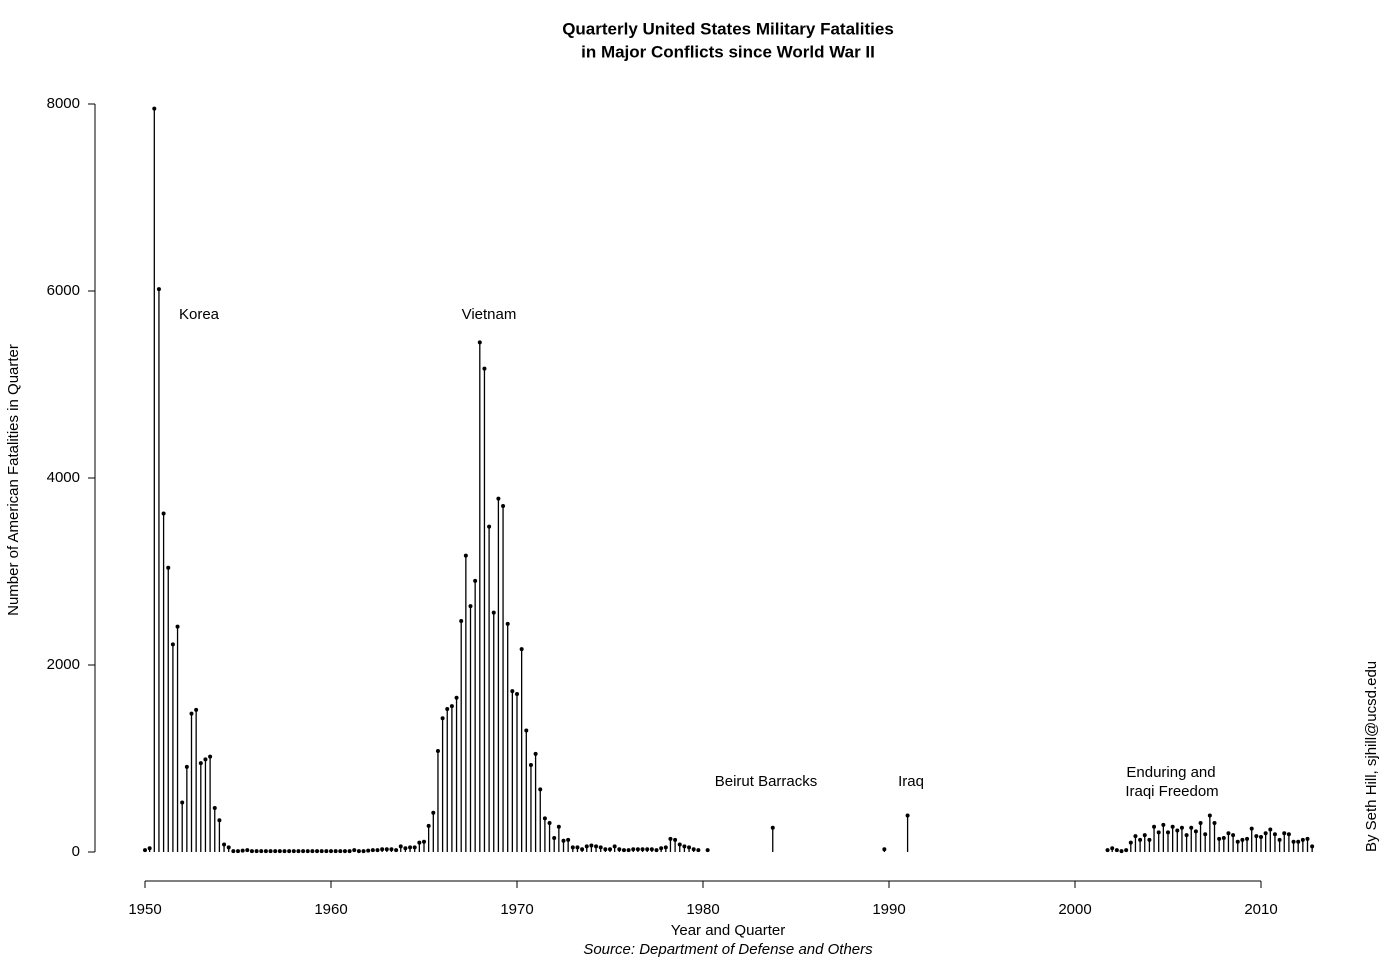 Image resolution: width=1400 pixels, height=960 pixels. Describe the element at coordinates (728, 949) in the screenshot. I see `source-note: Source: Department of Defense and Others` at that location.